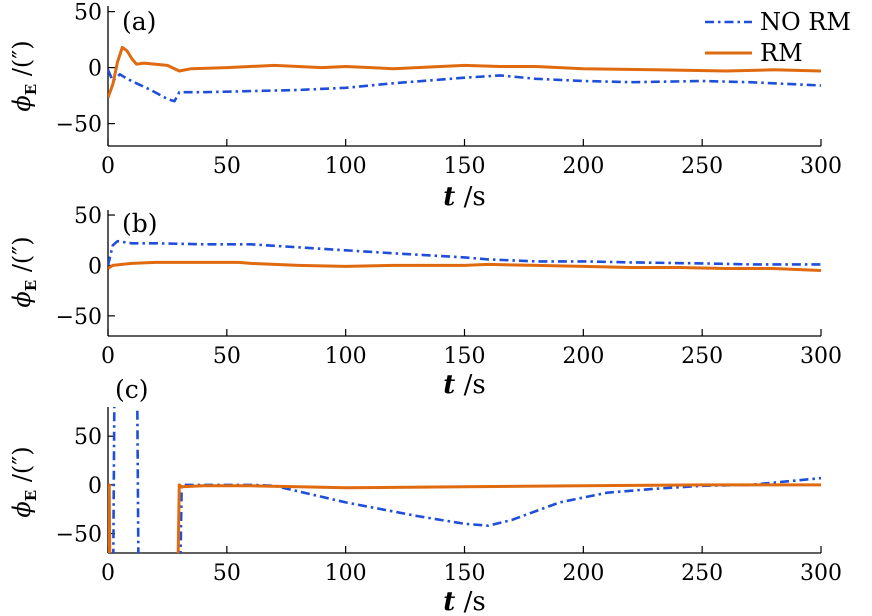 This screenshot has height=616, width=872. I want to click on legend-label: RM, so click(781, 53).